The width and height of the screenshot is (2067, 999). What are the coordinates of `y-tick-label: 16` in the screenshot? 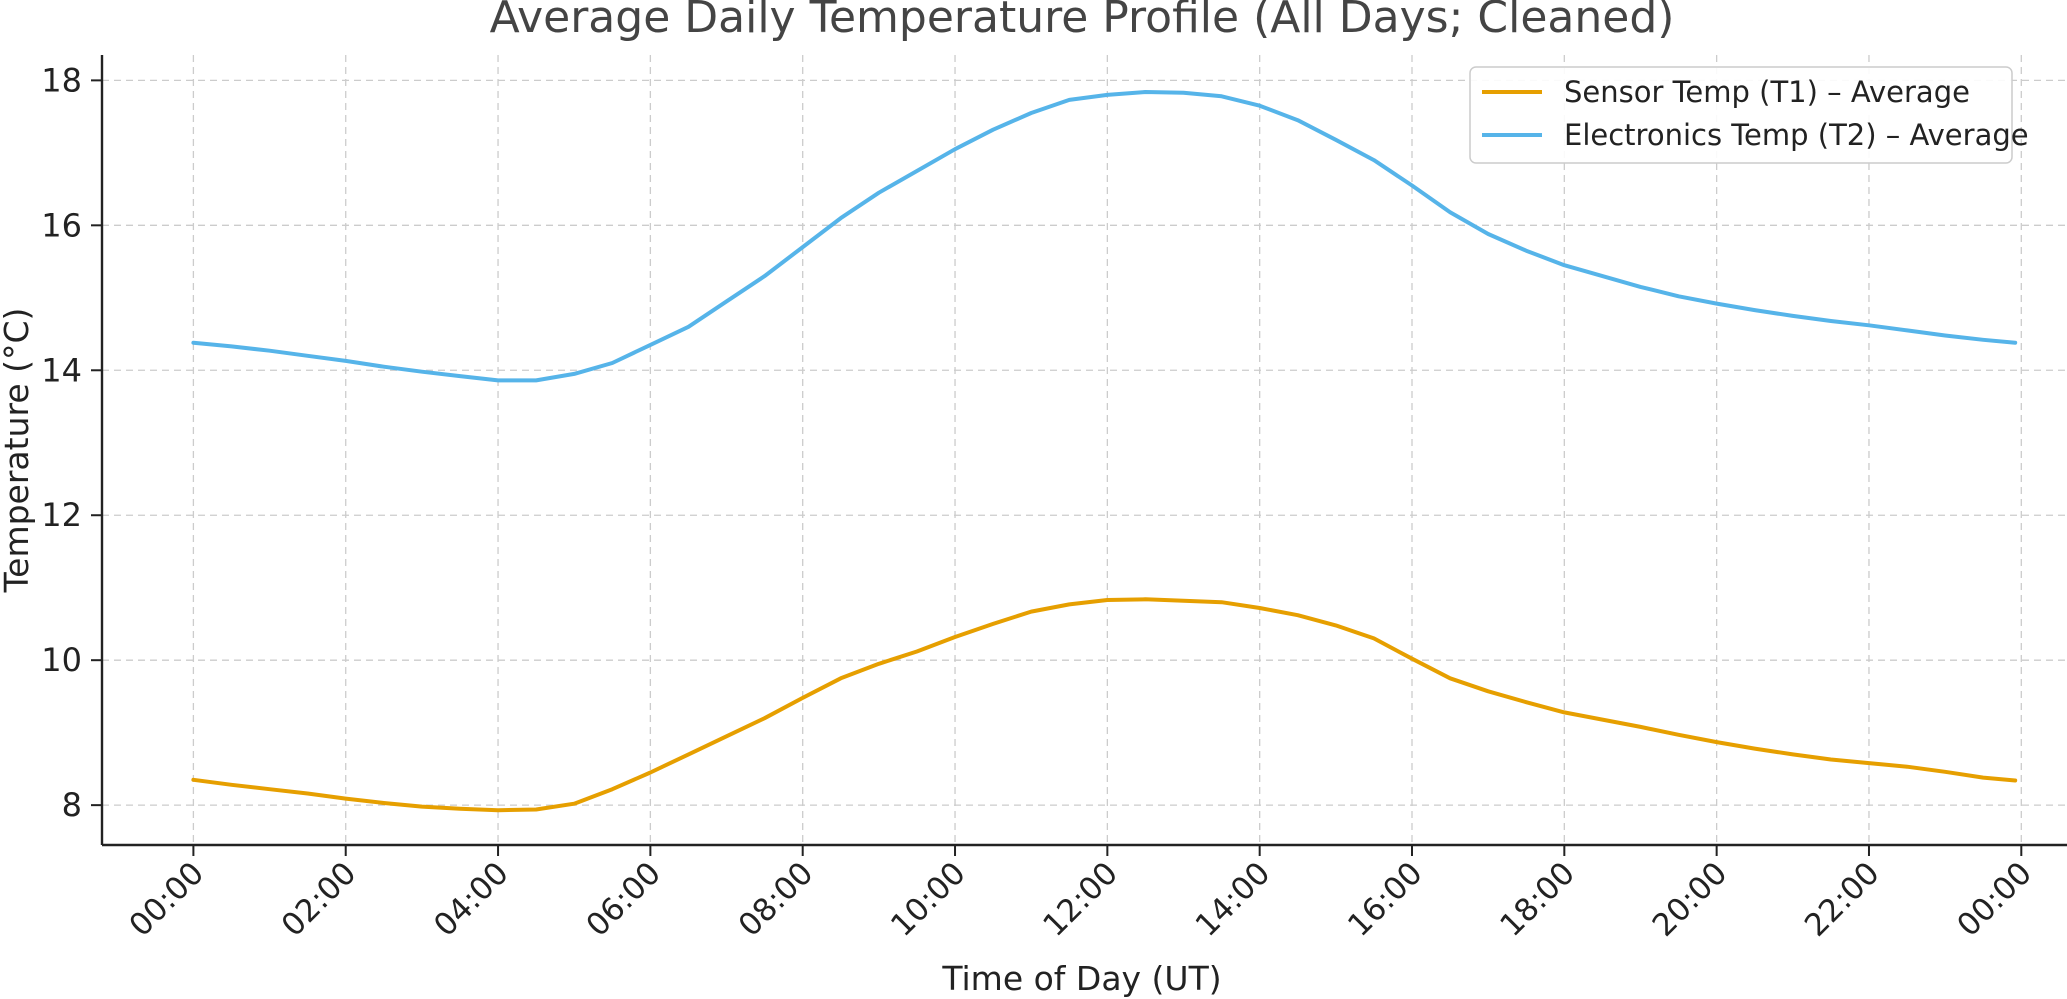 It's located at (61, 225).